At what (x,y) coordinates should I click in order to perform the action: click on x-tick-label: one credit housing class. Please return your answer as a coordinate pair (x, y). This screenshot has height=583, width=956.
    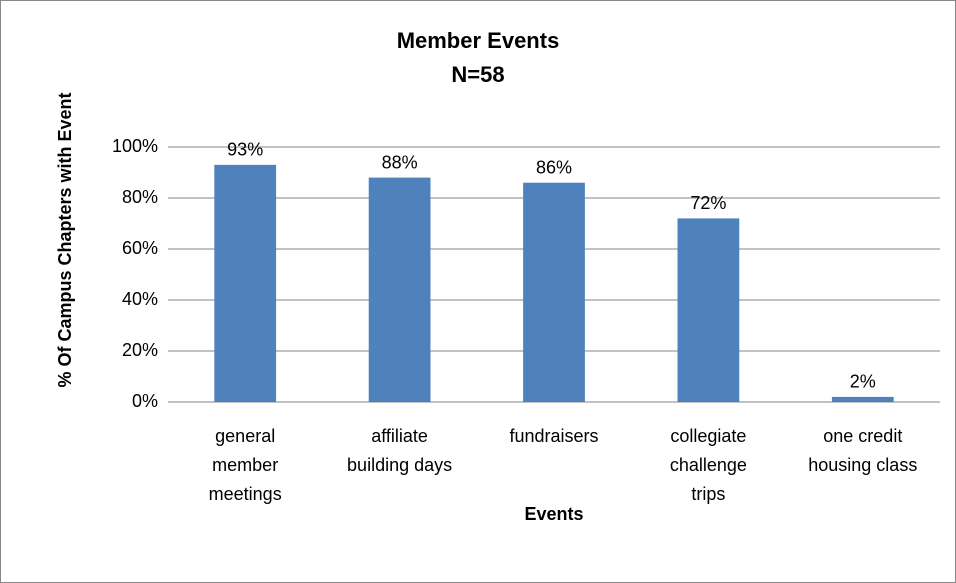
    Looking at the image, I should click on (863, 450).